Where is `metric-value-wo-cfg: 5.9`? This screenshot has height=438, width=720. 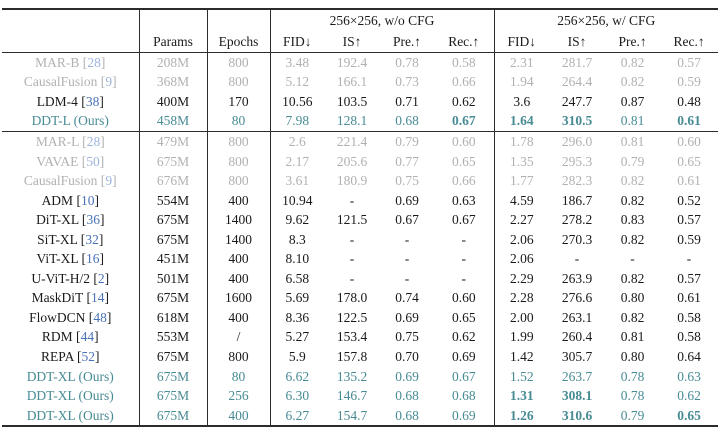 metric-value-wo-cfg: 5.9 is located at coordinates (297, 356).